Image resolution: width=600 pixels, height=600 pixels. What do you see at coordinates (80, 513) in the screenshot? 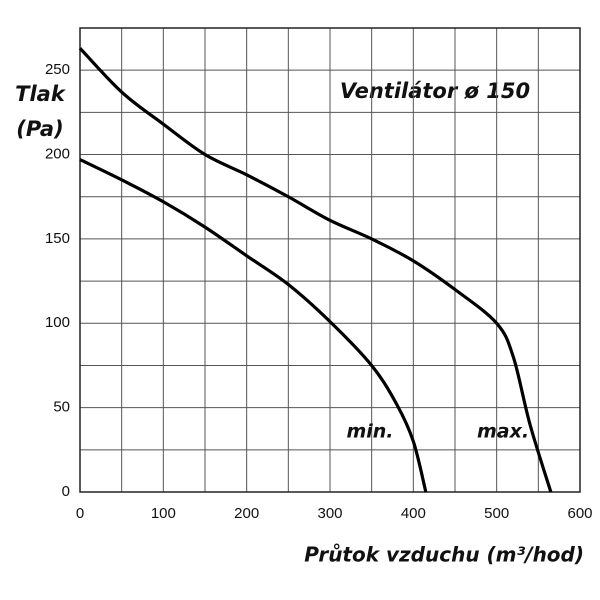
I see `x-tick-label: 0` at bounding box center [80, 513].